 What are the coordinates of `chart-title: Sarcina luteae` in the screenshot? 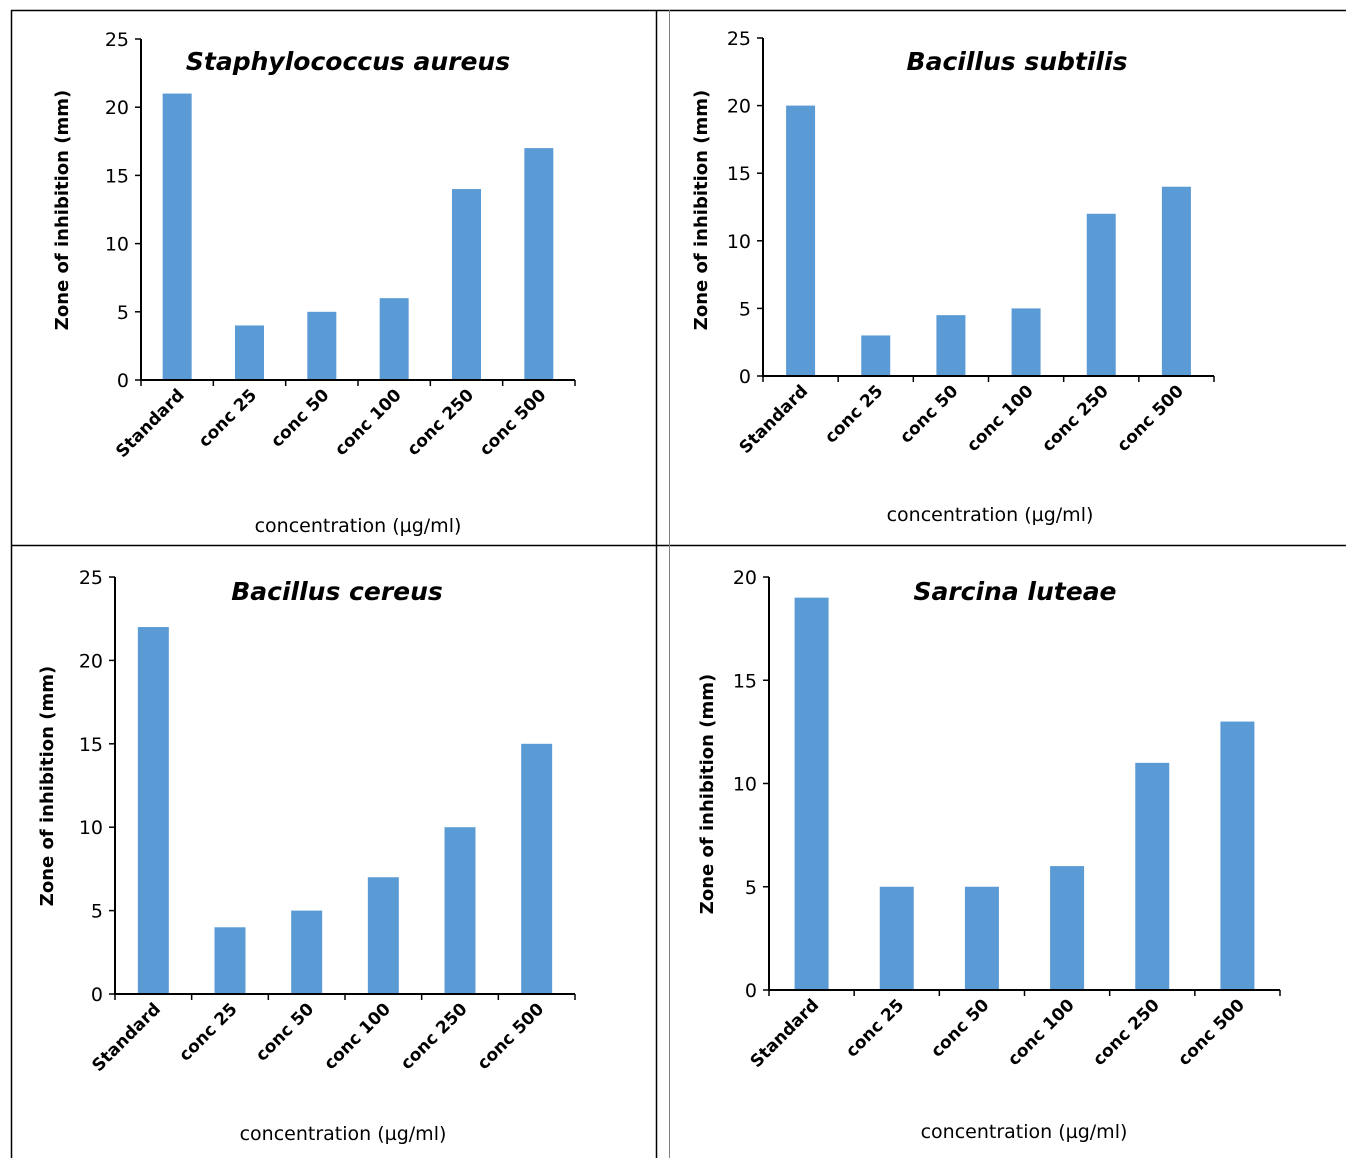 It's located at (1014, 591).